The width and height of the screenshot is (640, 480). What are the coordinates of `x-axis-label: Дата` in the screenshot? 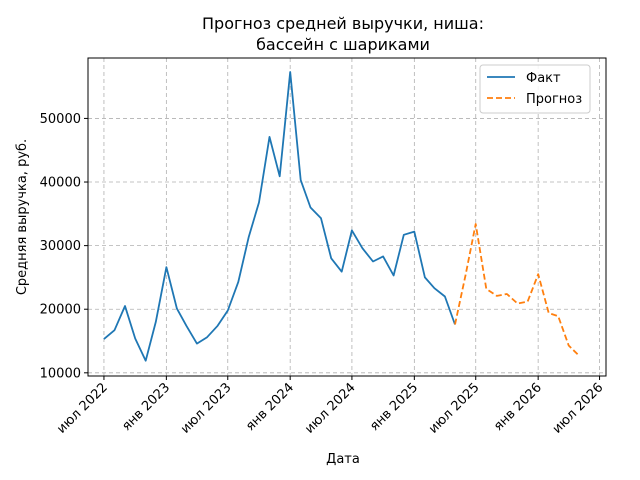 It's located at (343, 459).